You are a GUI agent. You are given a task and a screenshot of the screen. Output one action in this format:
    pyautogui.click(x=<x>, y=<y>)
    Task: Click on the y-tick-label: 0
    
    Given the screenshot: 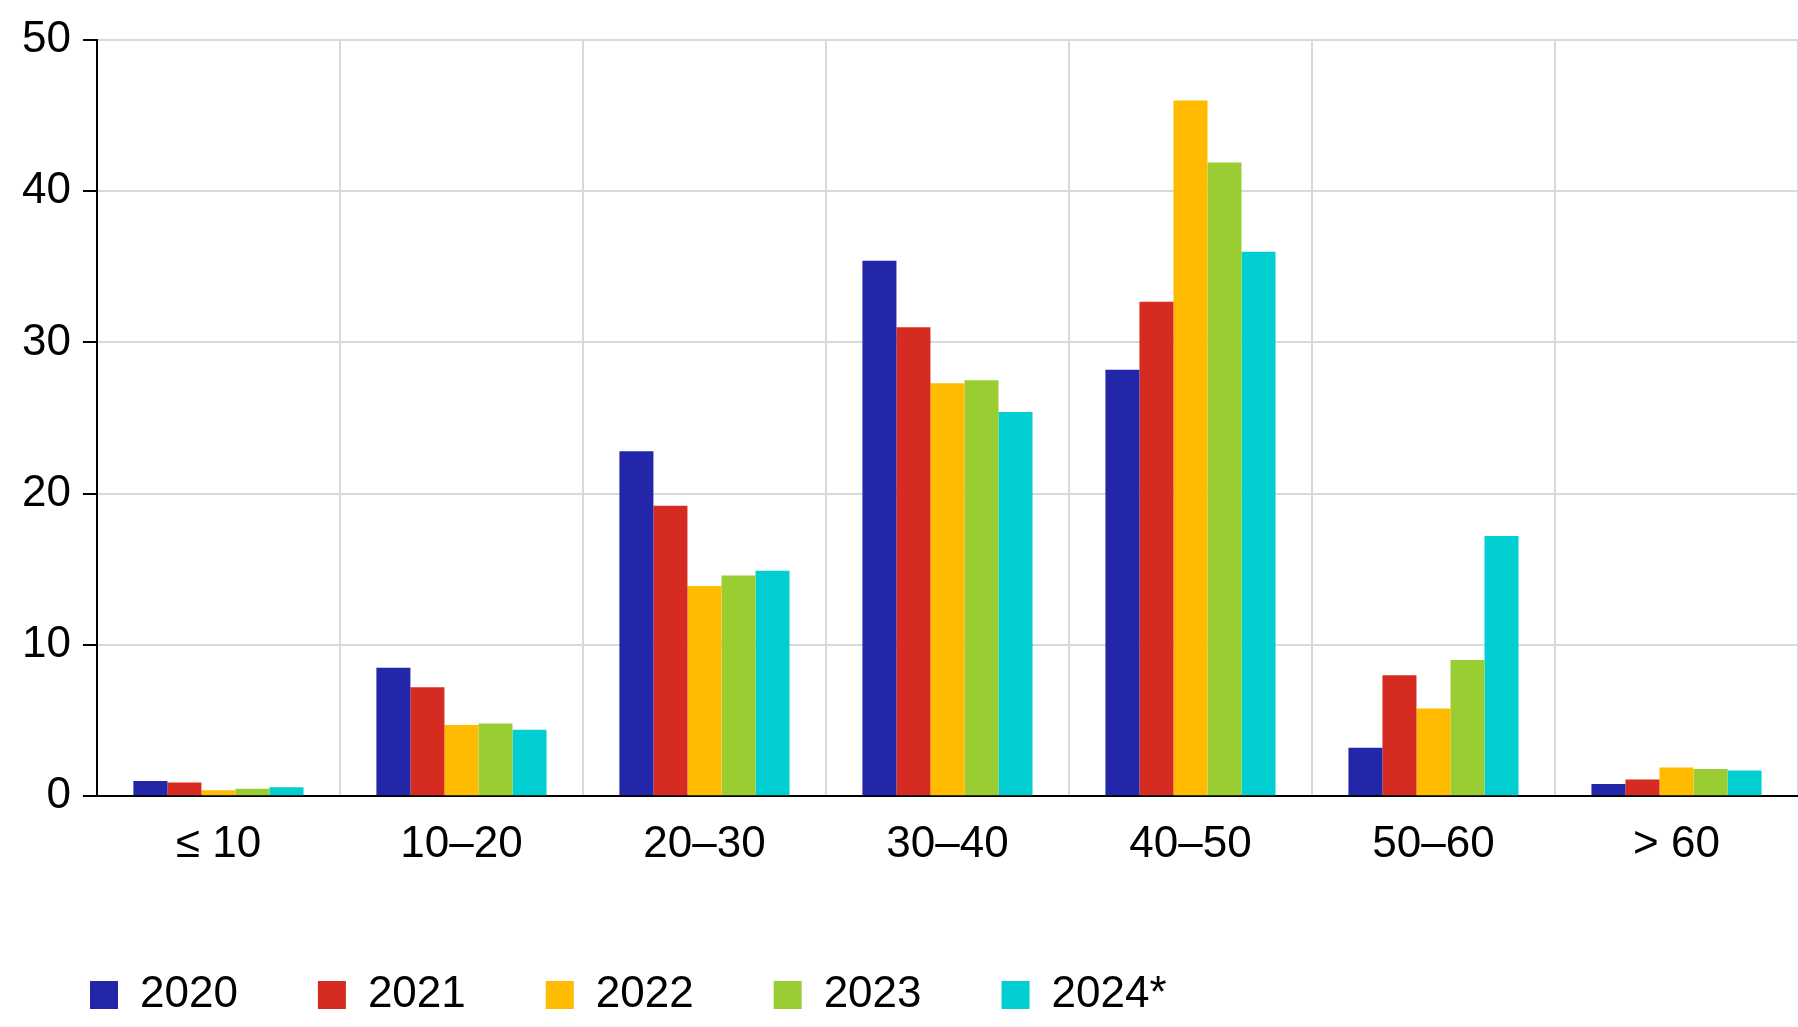 What is the action you would take?
    pyautogui.click(x=58, y=793)
    